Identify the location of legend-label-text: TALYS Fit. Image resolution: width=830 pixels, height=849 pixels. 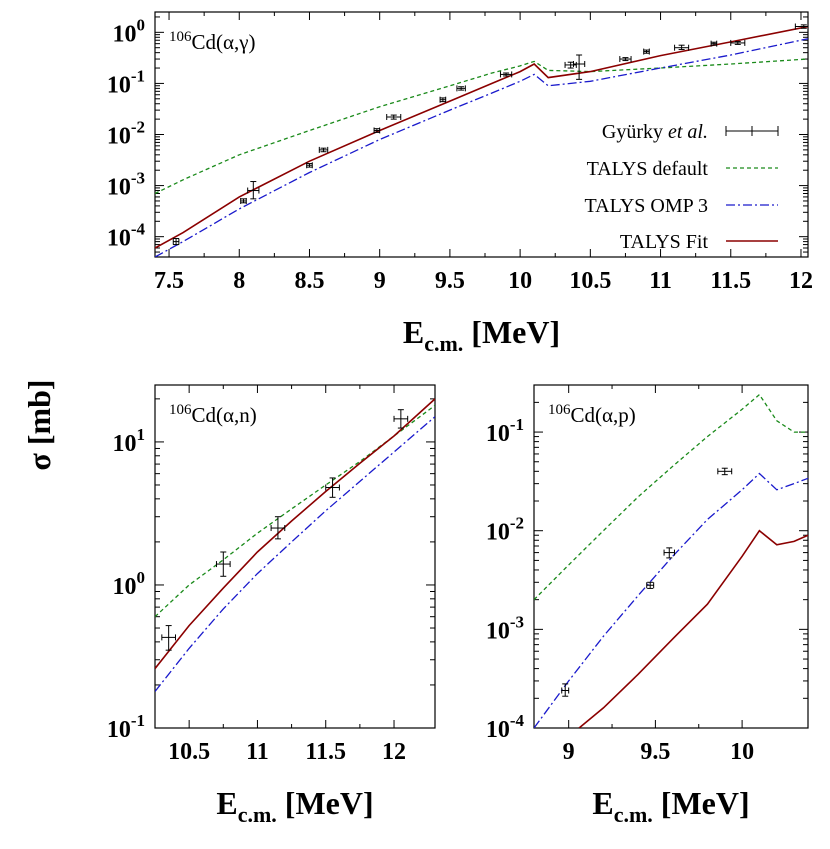
(664, 242).